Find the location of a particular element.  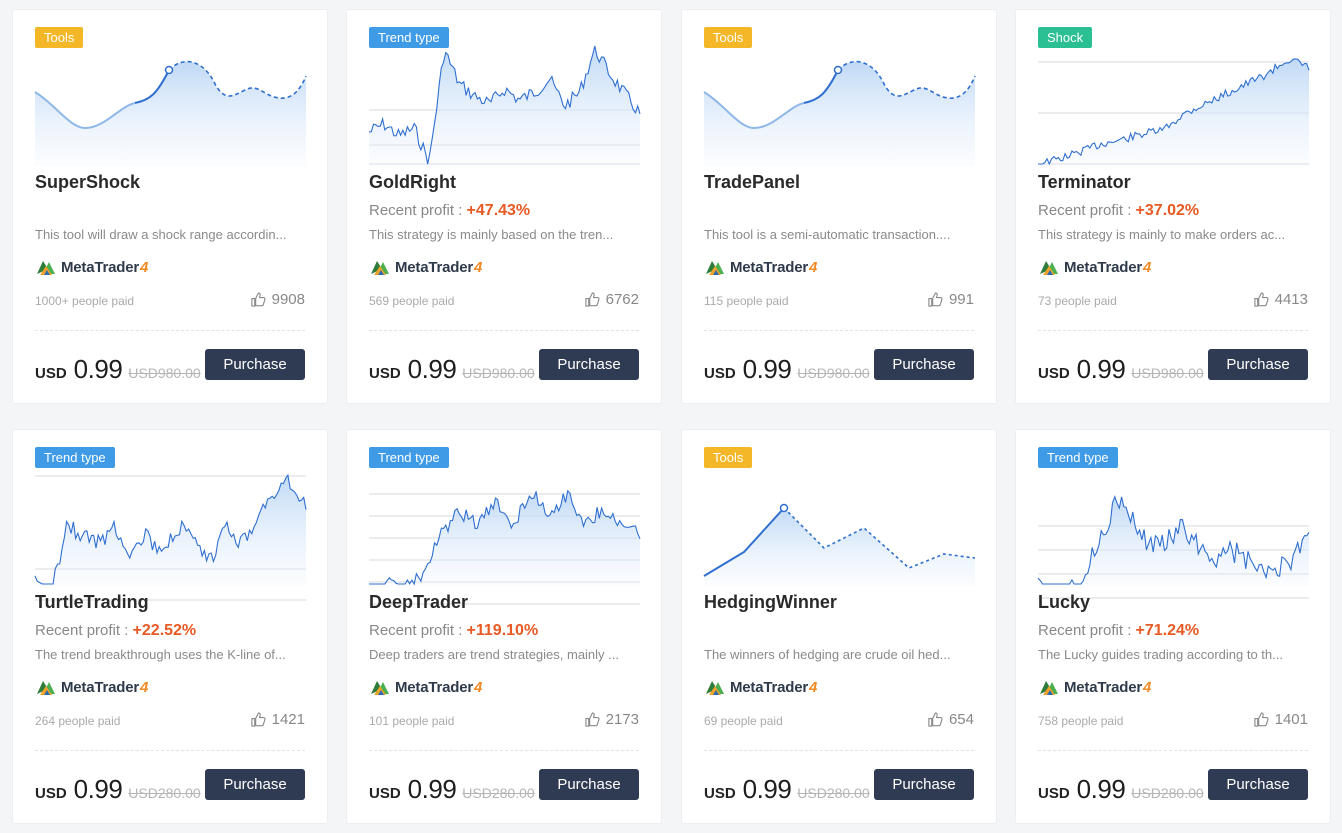

likes-count: 4413 is located at coordinates (1291, 299).